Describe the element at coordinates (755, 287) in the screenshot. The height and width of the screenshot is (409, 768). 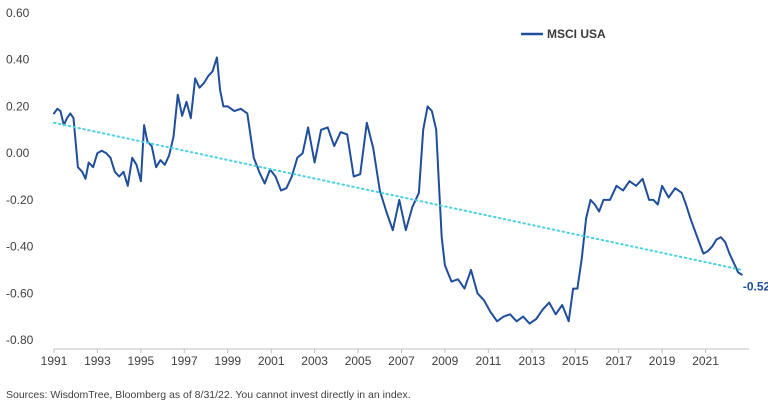
I see `end-value-label: -0.52` at that location.